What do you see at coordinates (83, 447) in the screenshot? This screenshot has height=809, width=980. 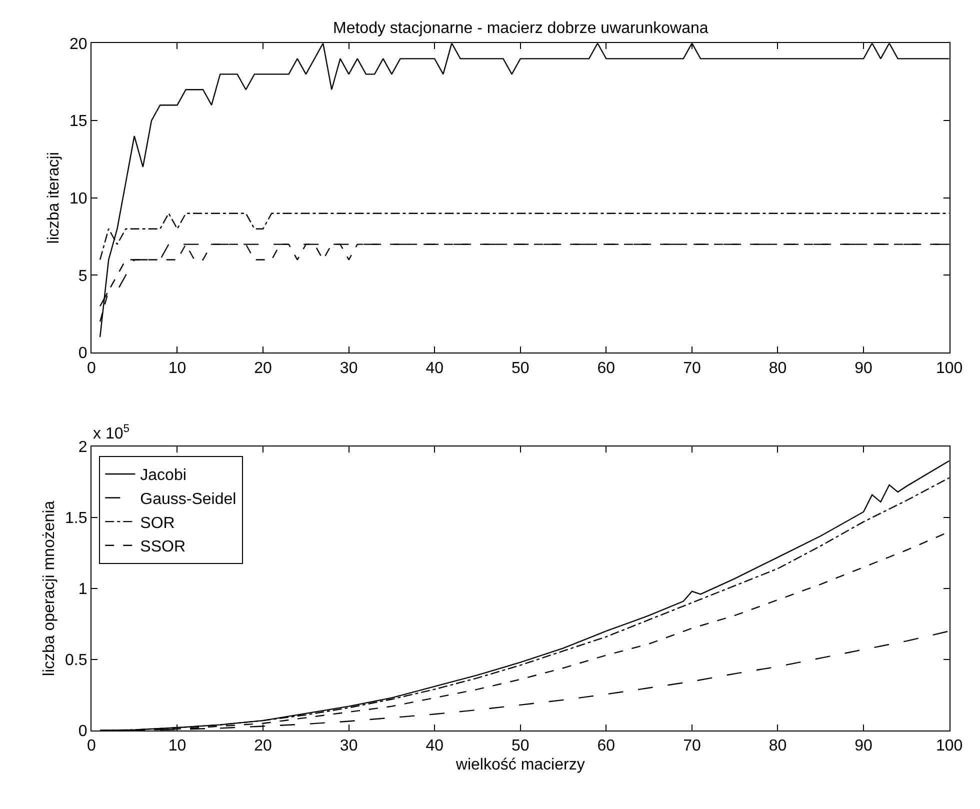 I see `y-tick-label: 2` at bounding box center [83, 447].